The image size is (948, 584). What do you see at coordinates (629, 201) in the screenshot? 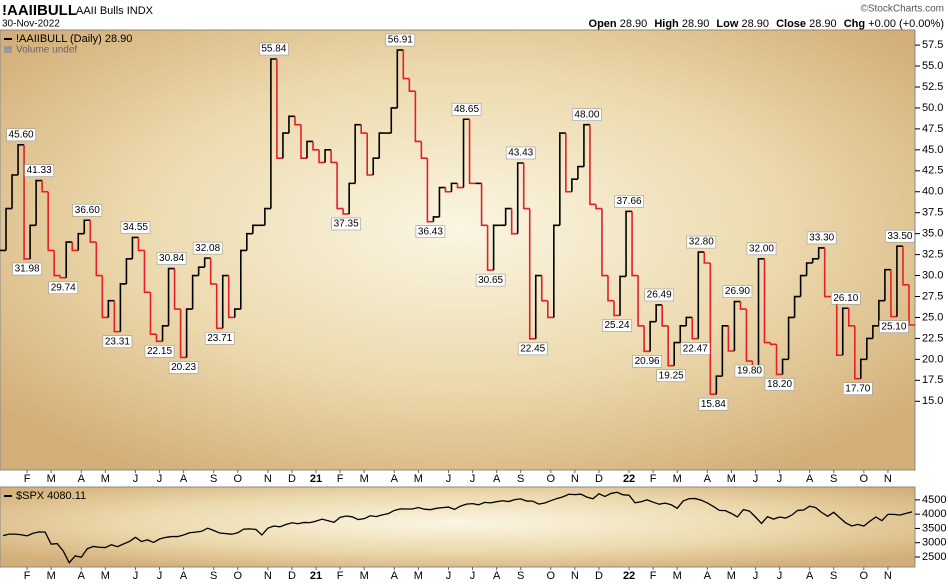
I see `value-label-text: 37.66` at bounding box center [629, 201].